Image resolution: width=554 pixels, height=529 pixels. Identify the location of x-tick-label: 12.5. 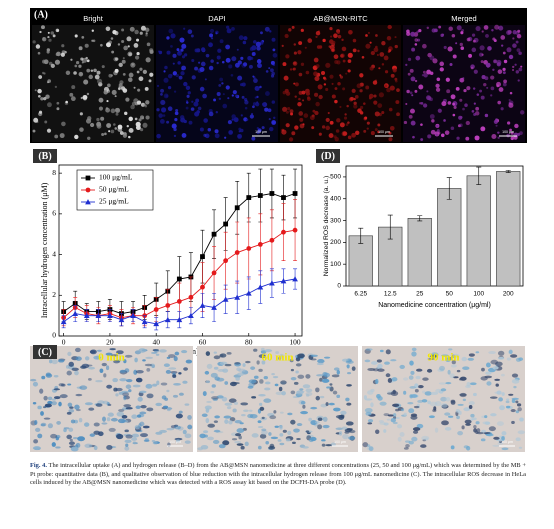
(390, 294).